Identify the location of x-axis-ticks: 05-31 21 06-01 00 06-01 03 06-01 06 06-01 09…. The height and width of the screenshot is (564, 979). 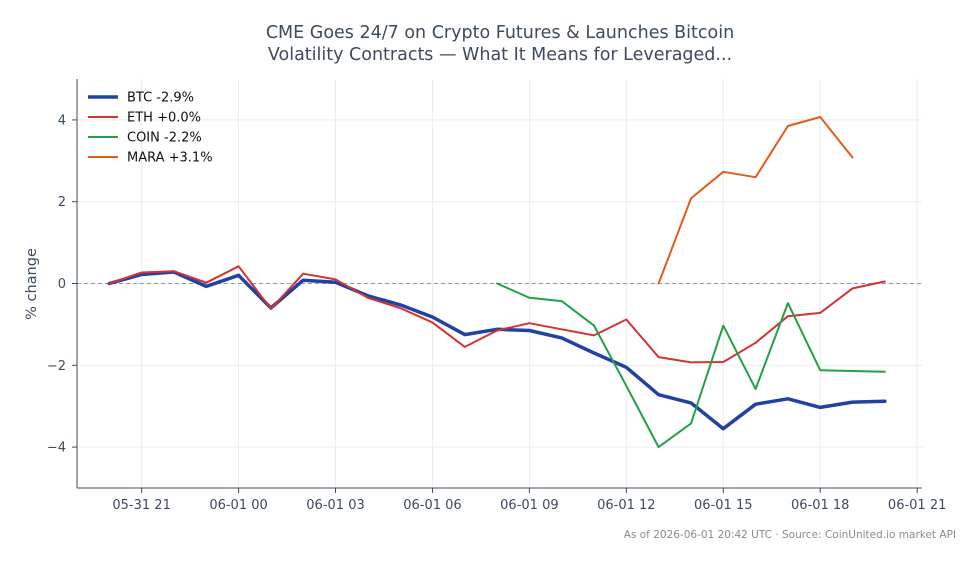
(529, 500).